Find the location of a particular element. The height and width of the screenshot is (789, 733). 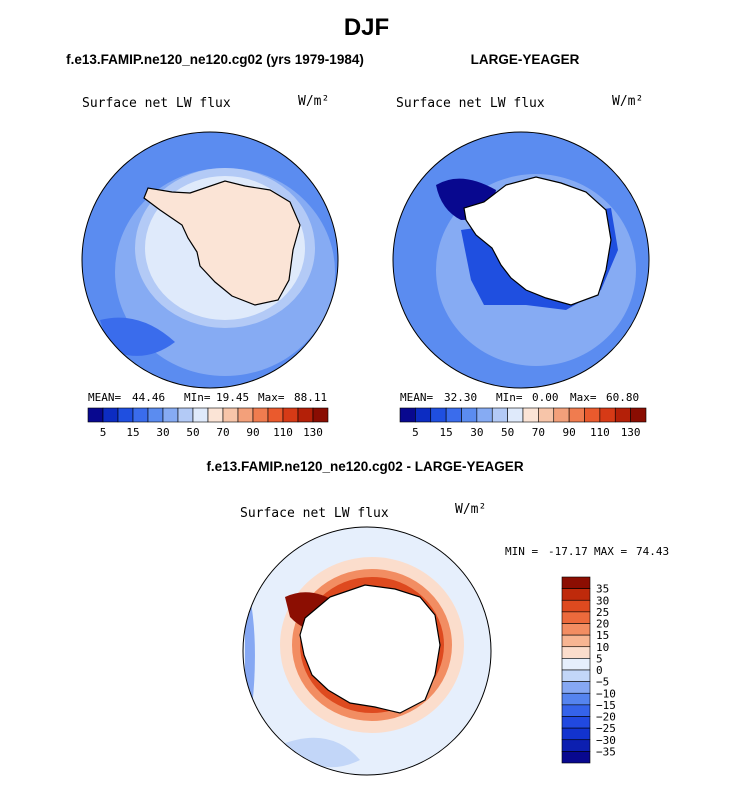

panel-1-min-value: 19.45 is located at coordinates (232, 397).